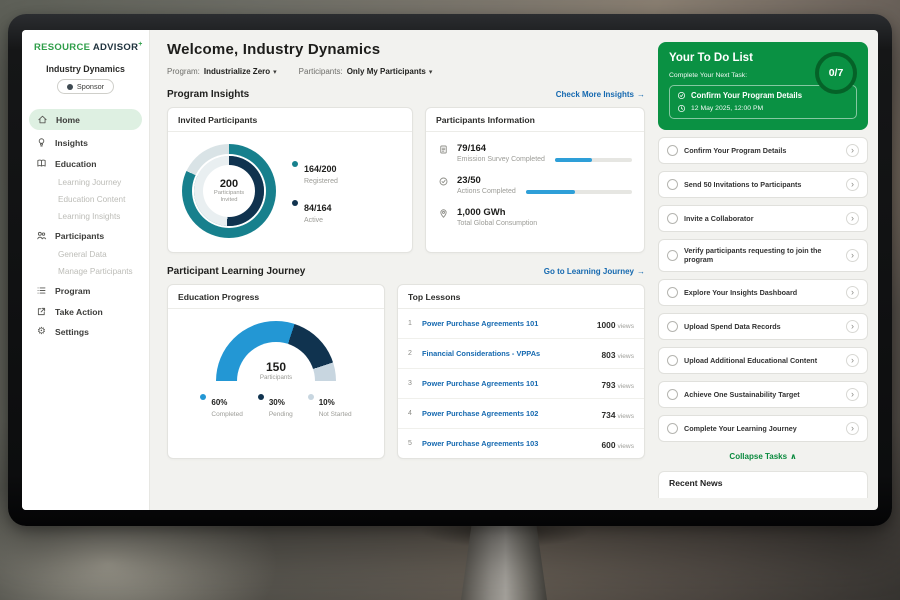 Image resolution: width=900 pixels, height=600 pixels. I want to click on invited-legend: 164/200 Registered 84/164 Active, so click(315, 191).